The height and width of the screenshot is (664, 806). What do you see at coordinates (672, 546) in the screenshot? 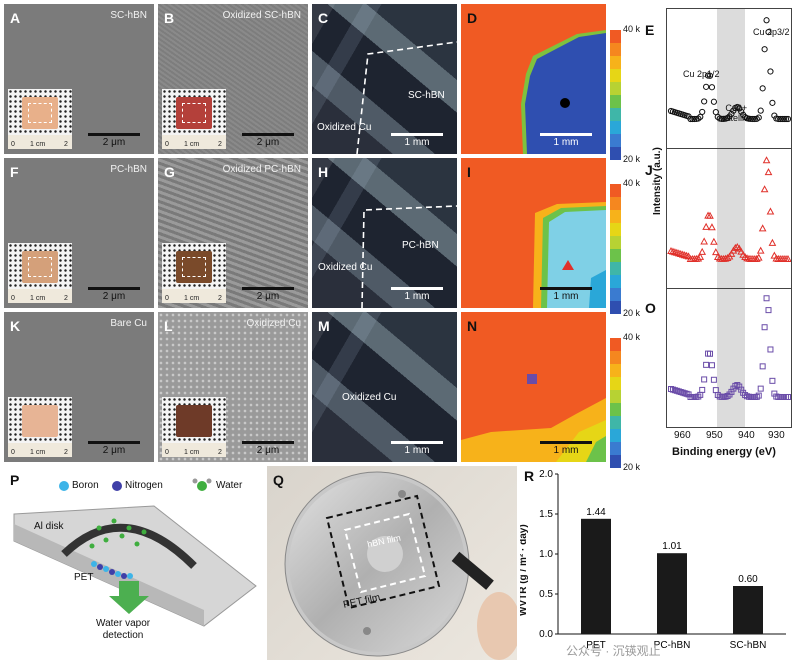
I see `bar-value-label: 1.01` at bounding box center [672, 546].